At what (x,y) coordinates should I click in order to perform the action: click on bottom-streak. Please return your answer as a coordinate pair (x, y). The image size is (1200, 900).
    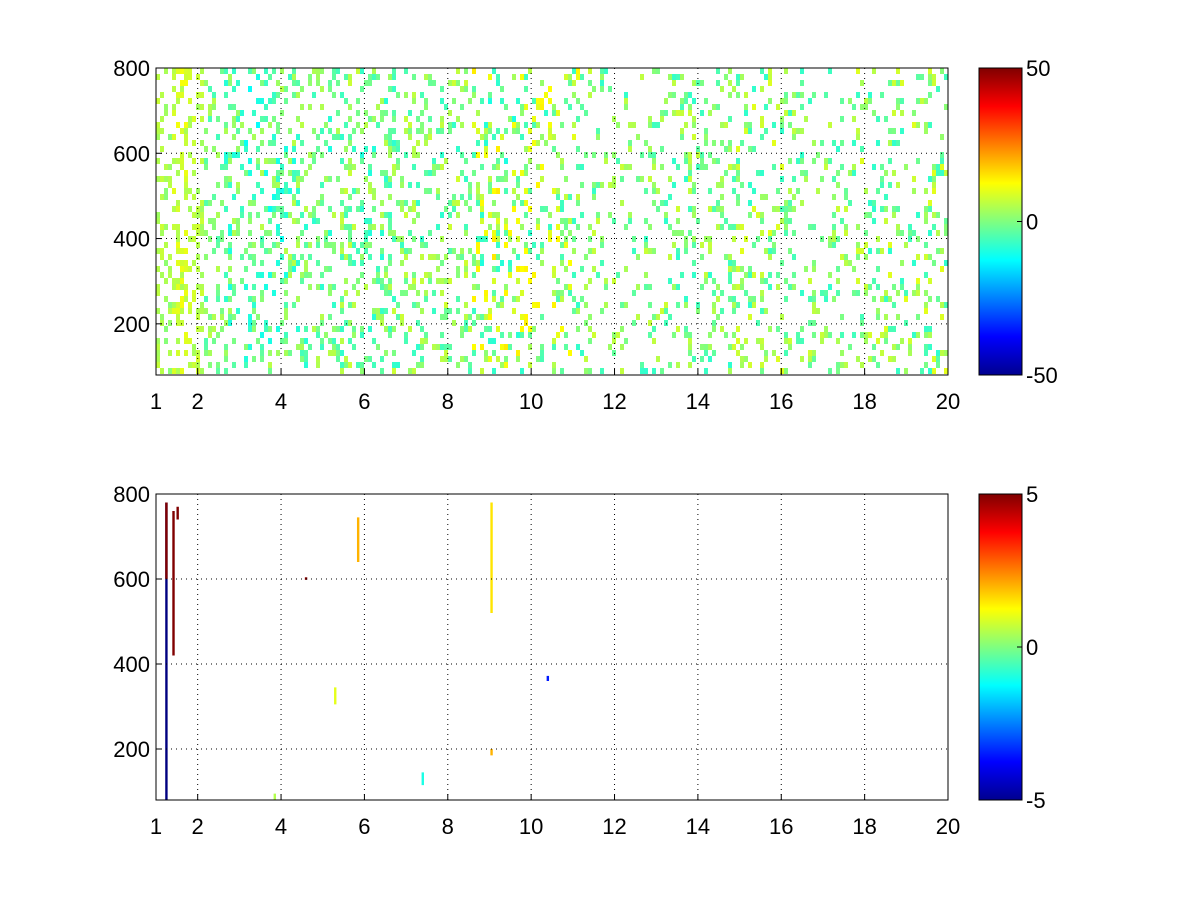
    Looking at the image, I should click on (491, 752).